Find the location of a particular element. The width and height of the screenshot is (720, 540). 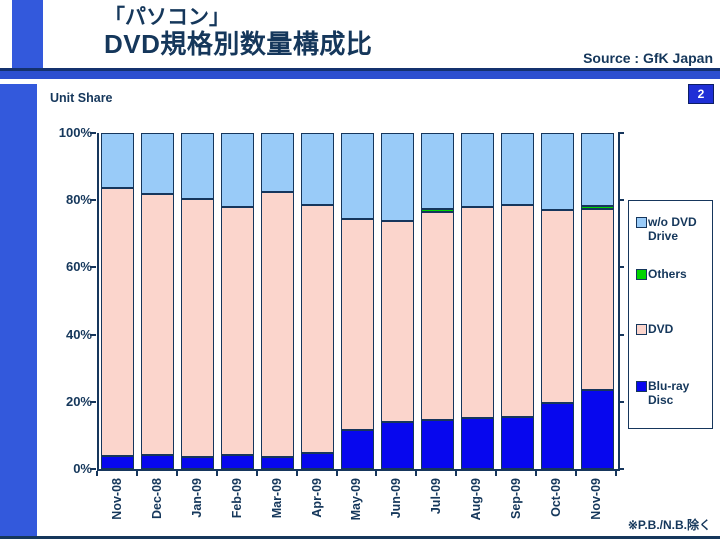

x-axis-label: Jul-09 is located at coordinates (436, 509).